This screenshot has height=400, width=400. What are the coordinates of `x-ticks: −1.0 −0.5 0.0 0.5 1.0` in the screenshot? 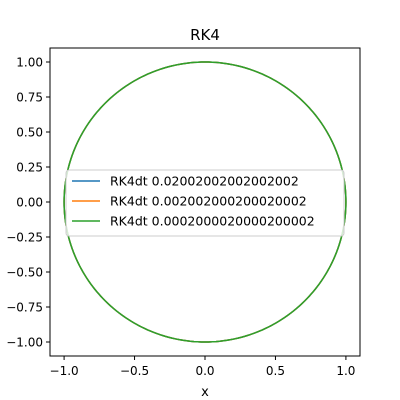 It's located at (202, 367).